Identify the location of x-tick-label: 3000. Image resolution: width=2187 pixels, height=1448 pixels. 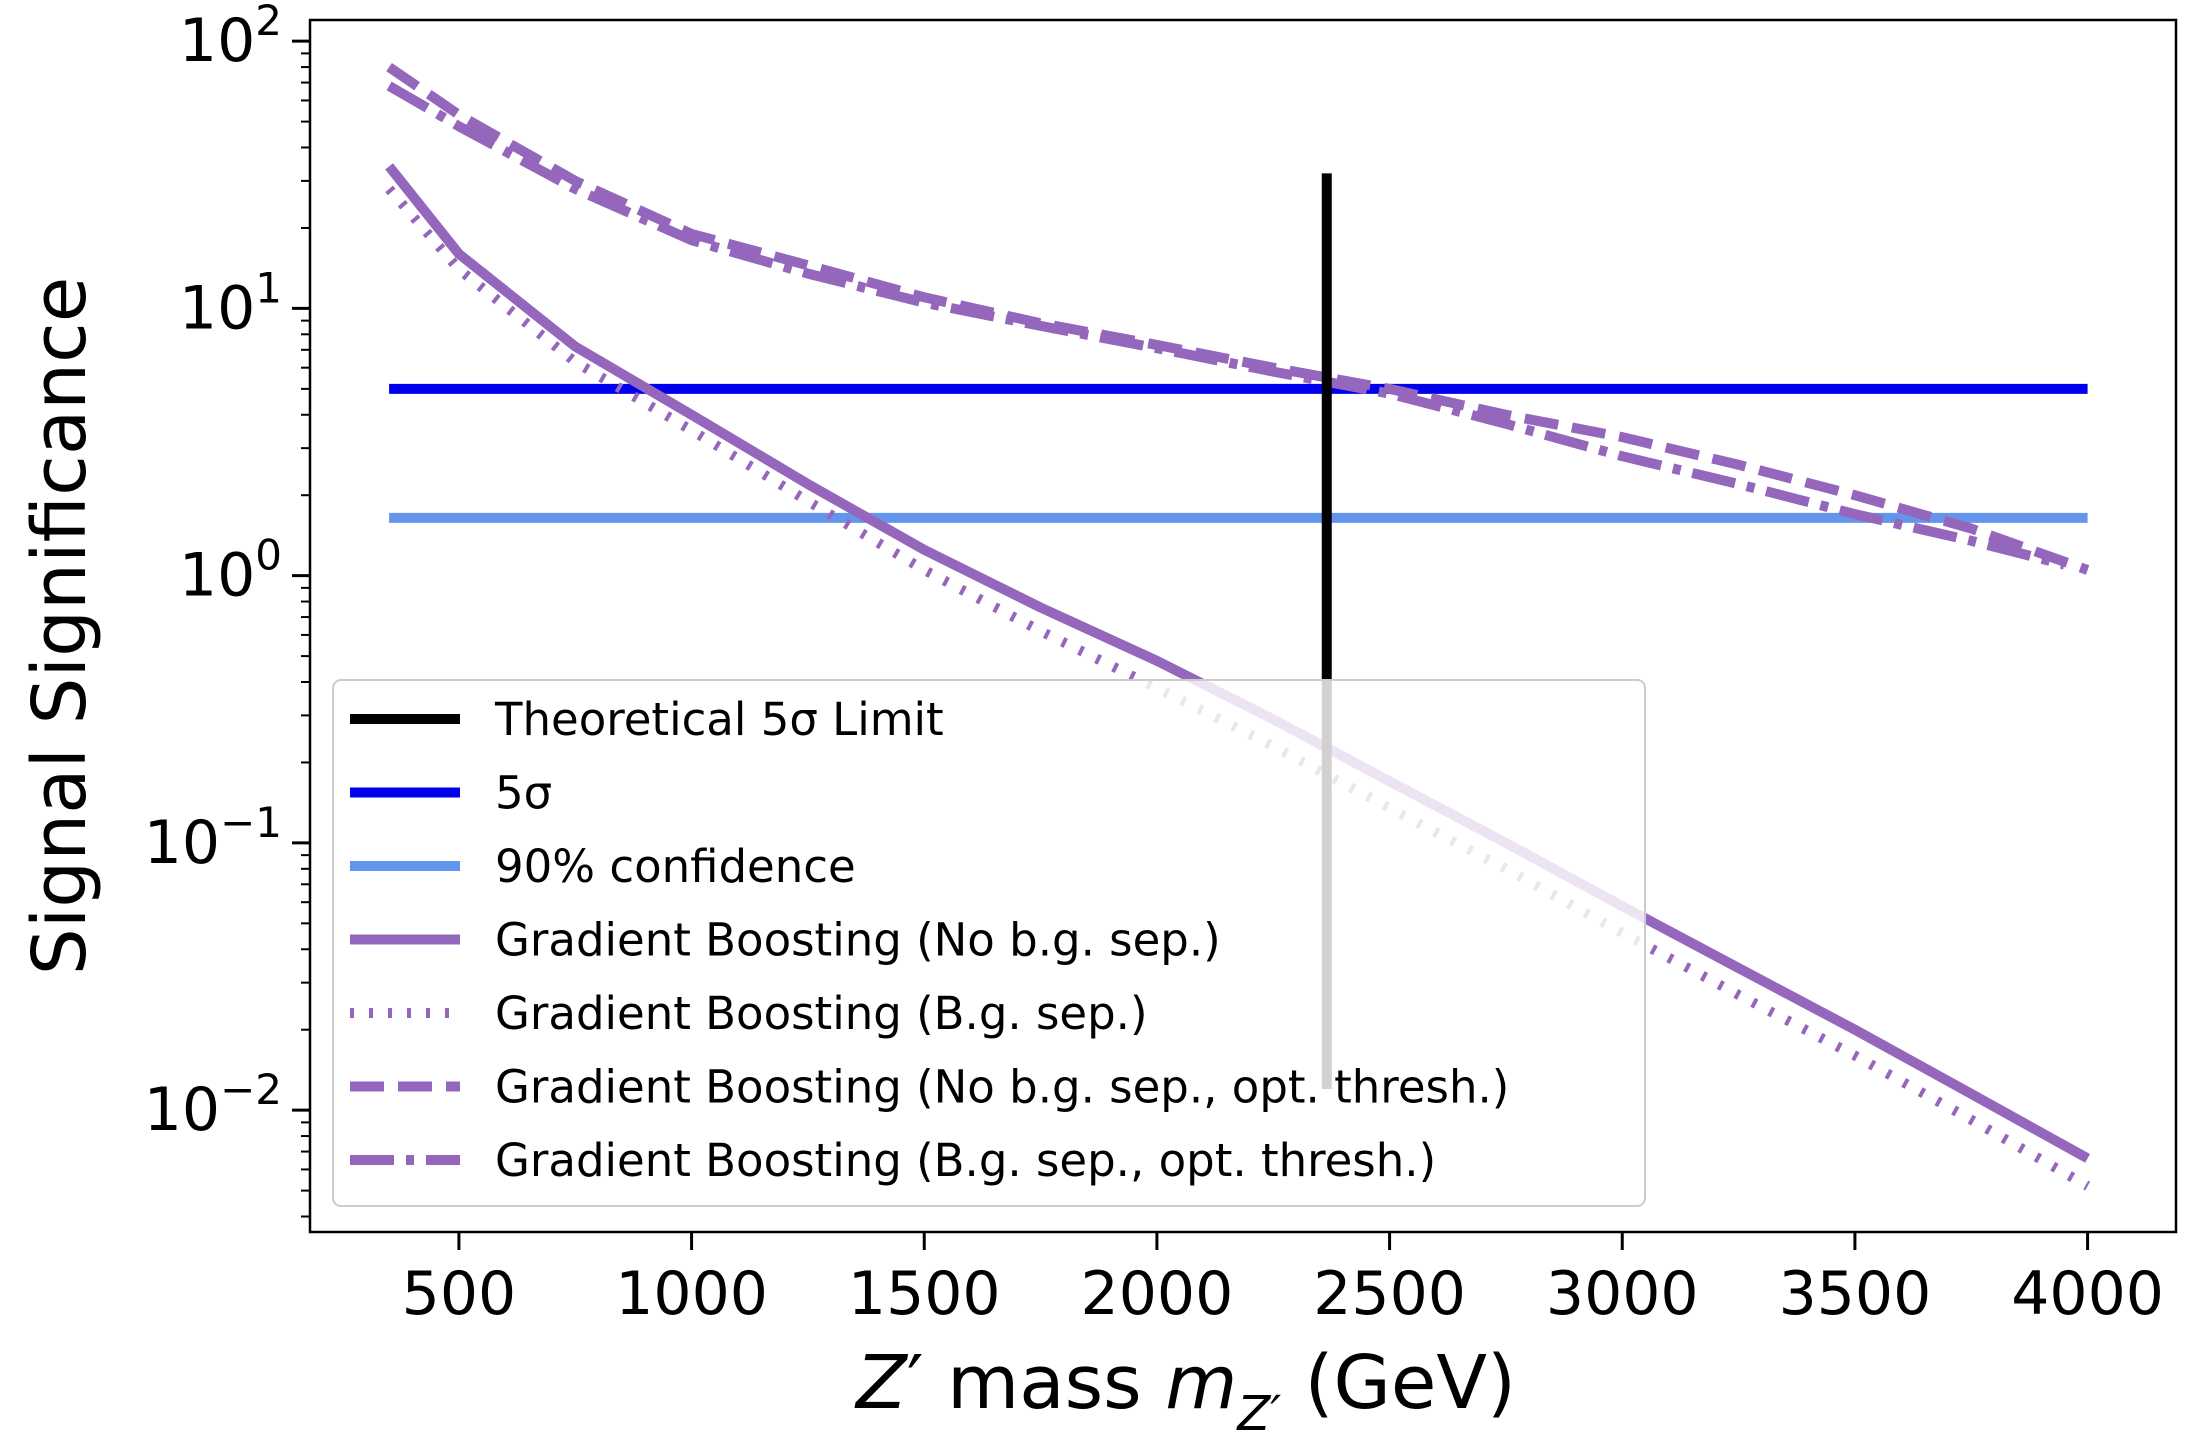
(1622, 1294).